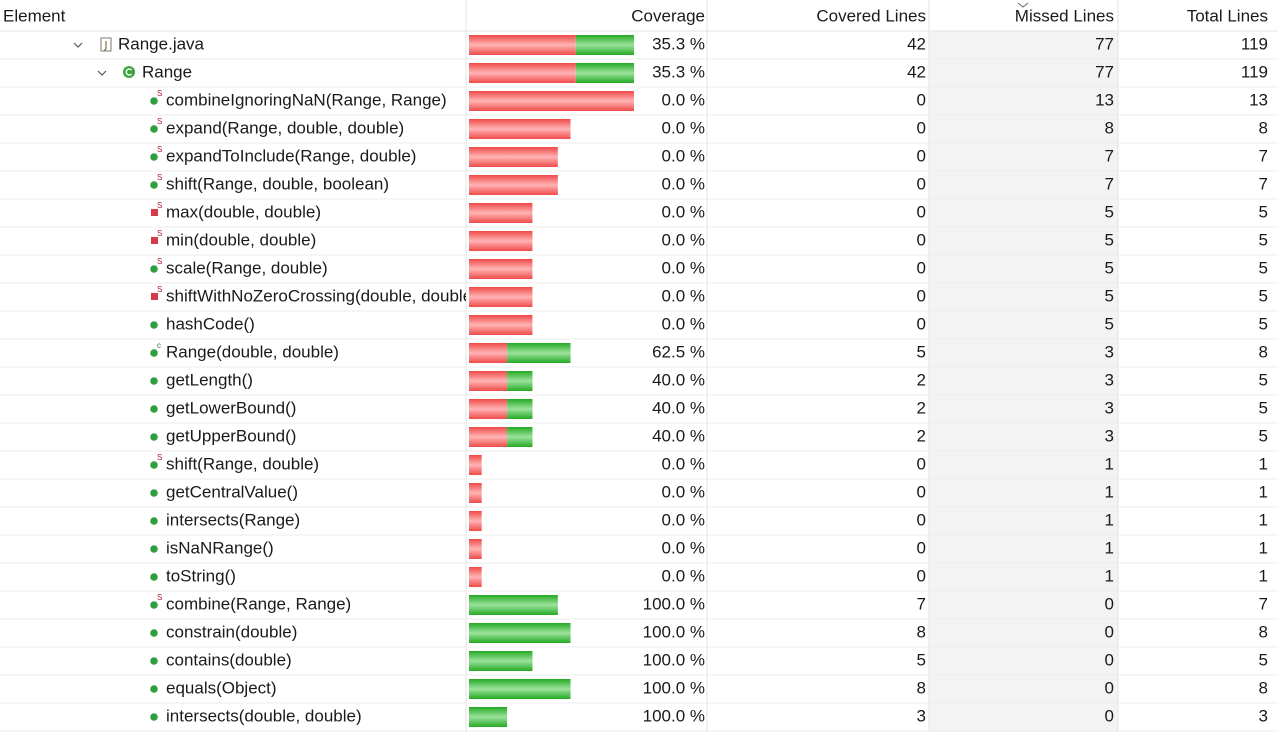  Describe the element at coordinates (221, 687) in the screenshot. I see `element-name: equals(Object)` at that location.